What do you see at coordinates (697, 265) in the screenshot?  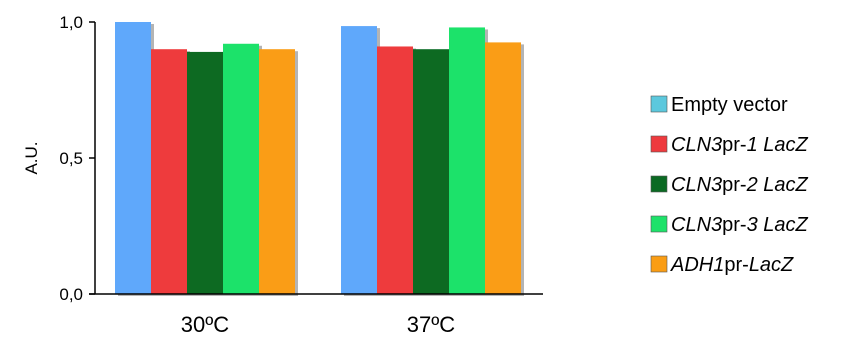 I see `legend-label-part: ADH1` at bounding box center [697, 265].